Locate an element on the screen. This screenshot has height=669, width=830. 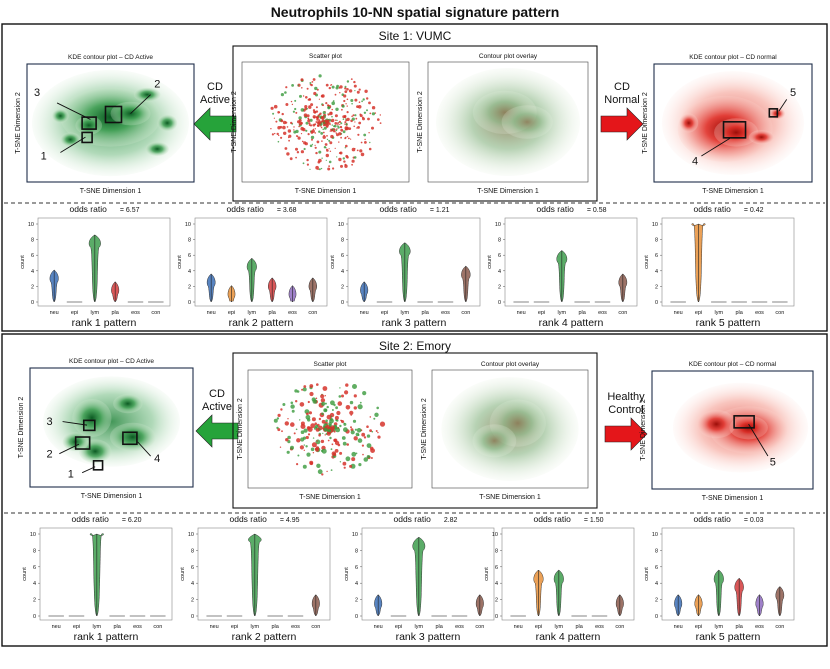
s1-rank2-ytick-label: 10 is located at coordinates (188, 225).